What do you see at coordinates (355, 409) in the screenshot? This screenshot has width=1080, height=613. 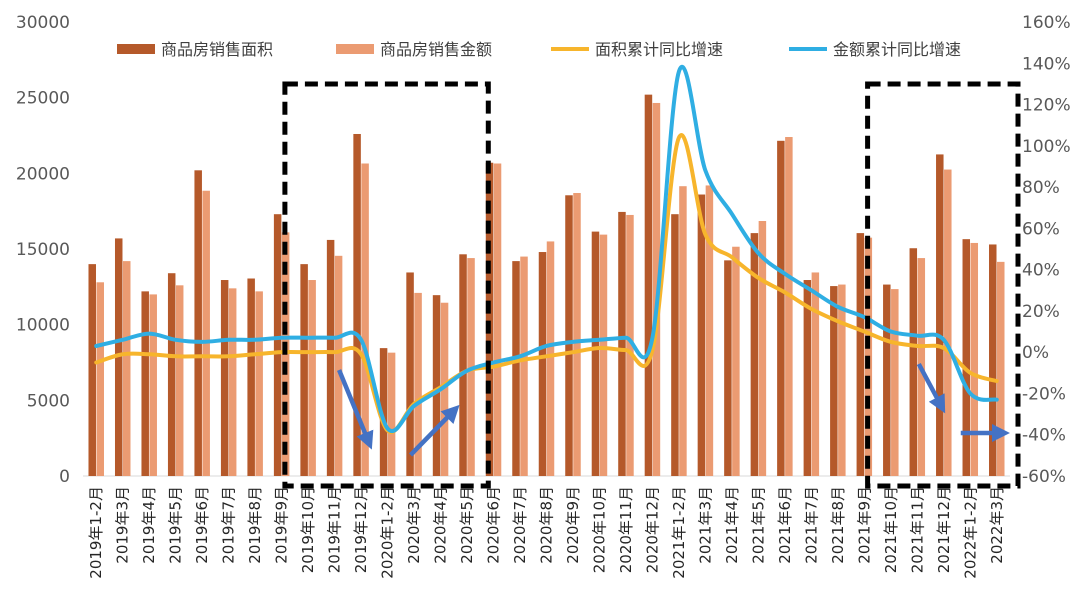 I see `arrow-down` at bounding box center [355, 409].